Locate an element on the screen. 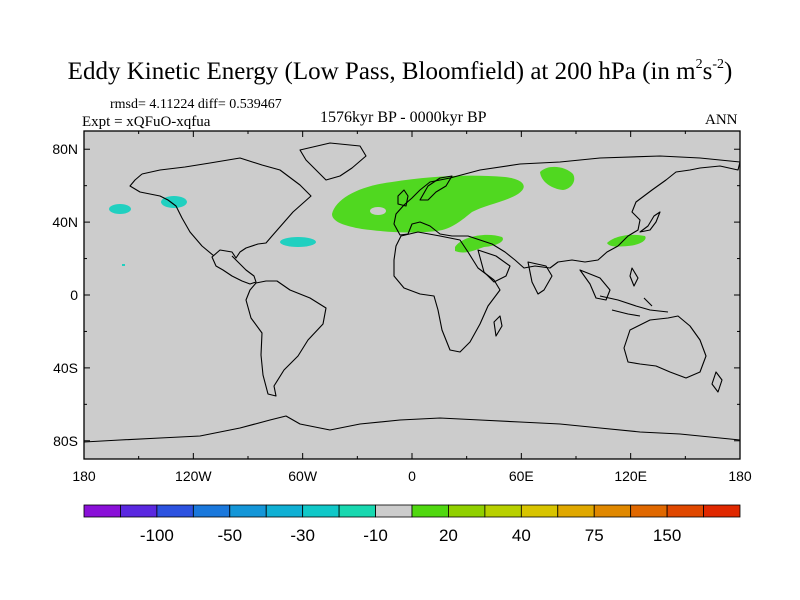  colorbar-label: 40 is located at coordinates (521, 535).